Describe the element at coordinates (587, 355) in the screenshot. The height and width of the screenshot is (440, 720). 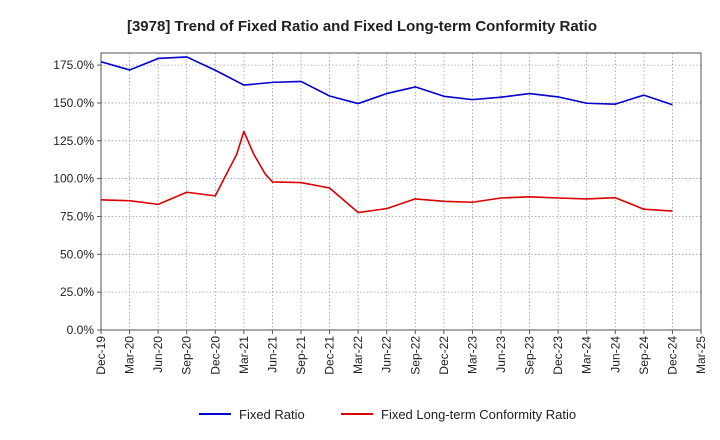
I see `x-tick-label: Mar-24` at that location.